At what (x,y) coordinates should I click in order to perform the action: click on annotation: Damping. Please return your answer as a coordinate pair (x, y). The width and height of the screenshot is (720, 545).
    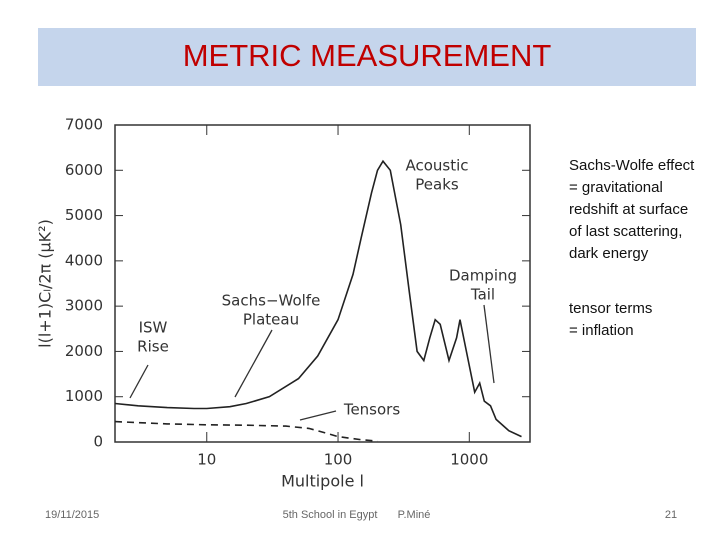
    Looking at the image, I should click on (483, 276).